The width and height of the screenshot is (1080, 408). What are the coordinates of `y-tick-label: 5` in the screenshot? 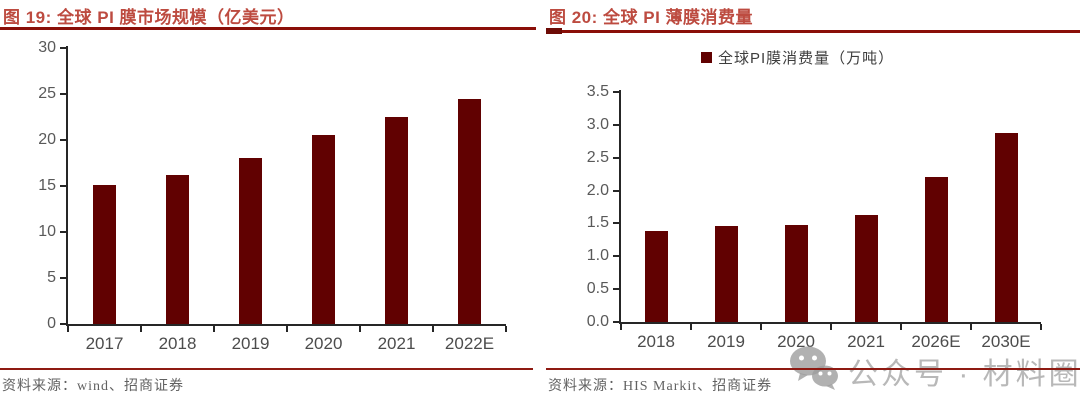 It's located at (51, 277).